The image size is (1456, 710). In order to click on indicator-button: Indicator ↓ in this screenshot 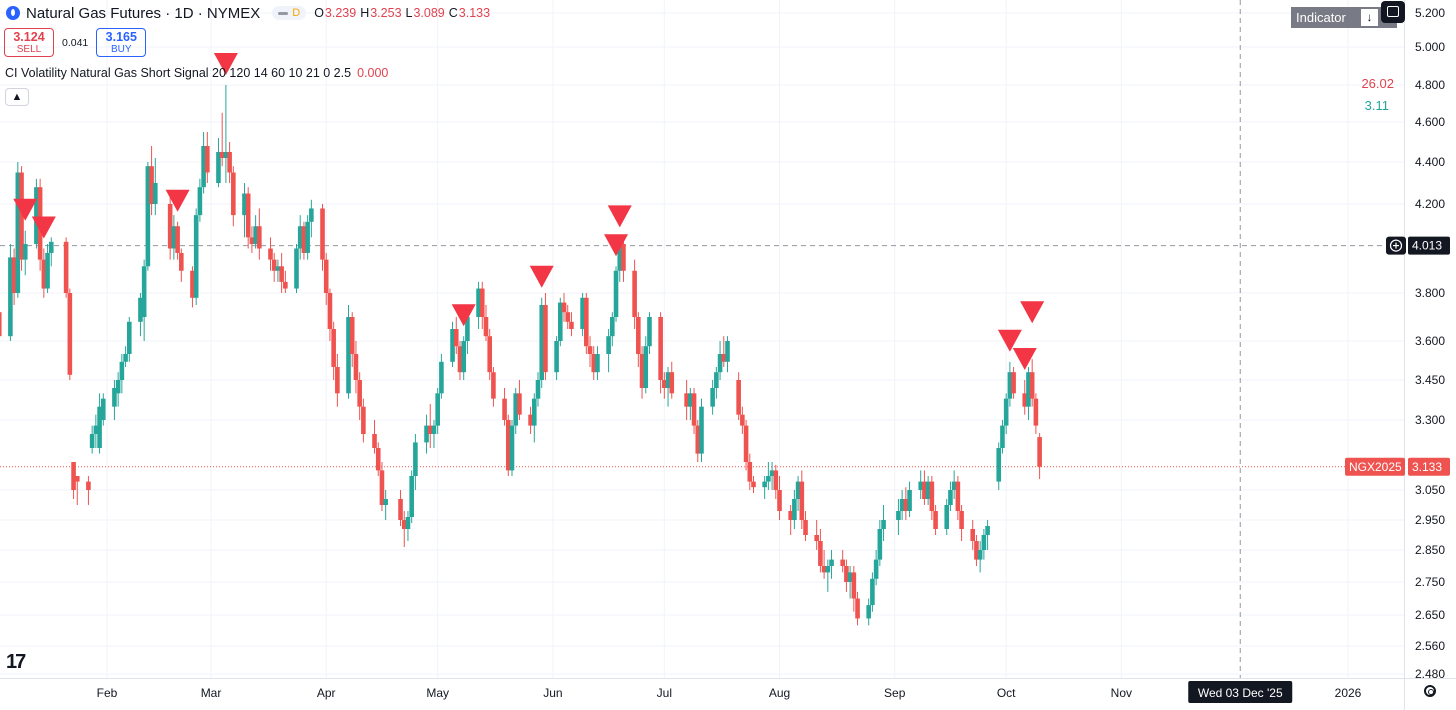, I will do `click(1344, 17)`.